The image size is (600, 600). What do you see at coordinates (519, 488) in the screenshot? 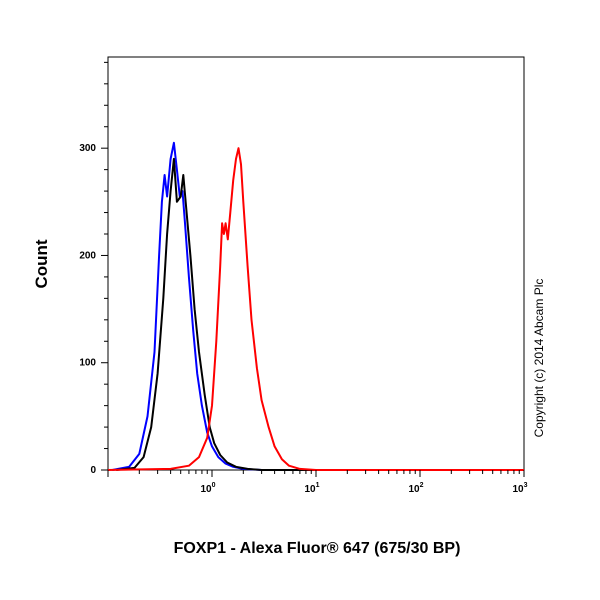
I see `x-tick-label: 10³` at bounding box center [519, 488].